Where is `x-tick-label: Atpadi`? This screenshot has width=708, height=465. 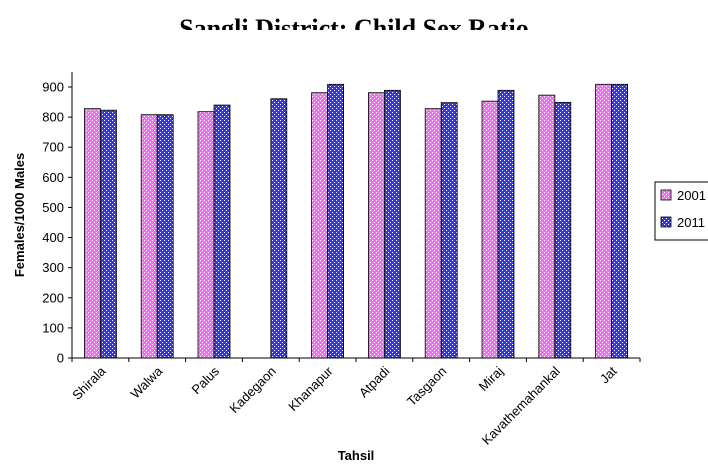
x-tick-label: Atpadi is located at coordinates (374, 381).